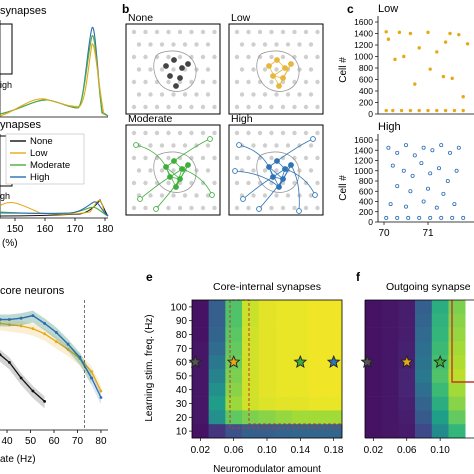 This screenshot has height=474, width=474. What do you see at coordinates (60, 226) in the screenshot?
I see `panel-a-xticks: 150 160 170 180` at bounding box center [60, 226].